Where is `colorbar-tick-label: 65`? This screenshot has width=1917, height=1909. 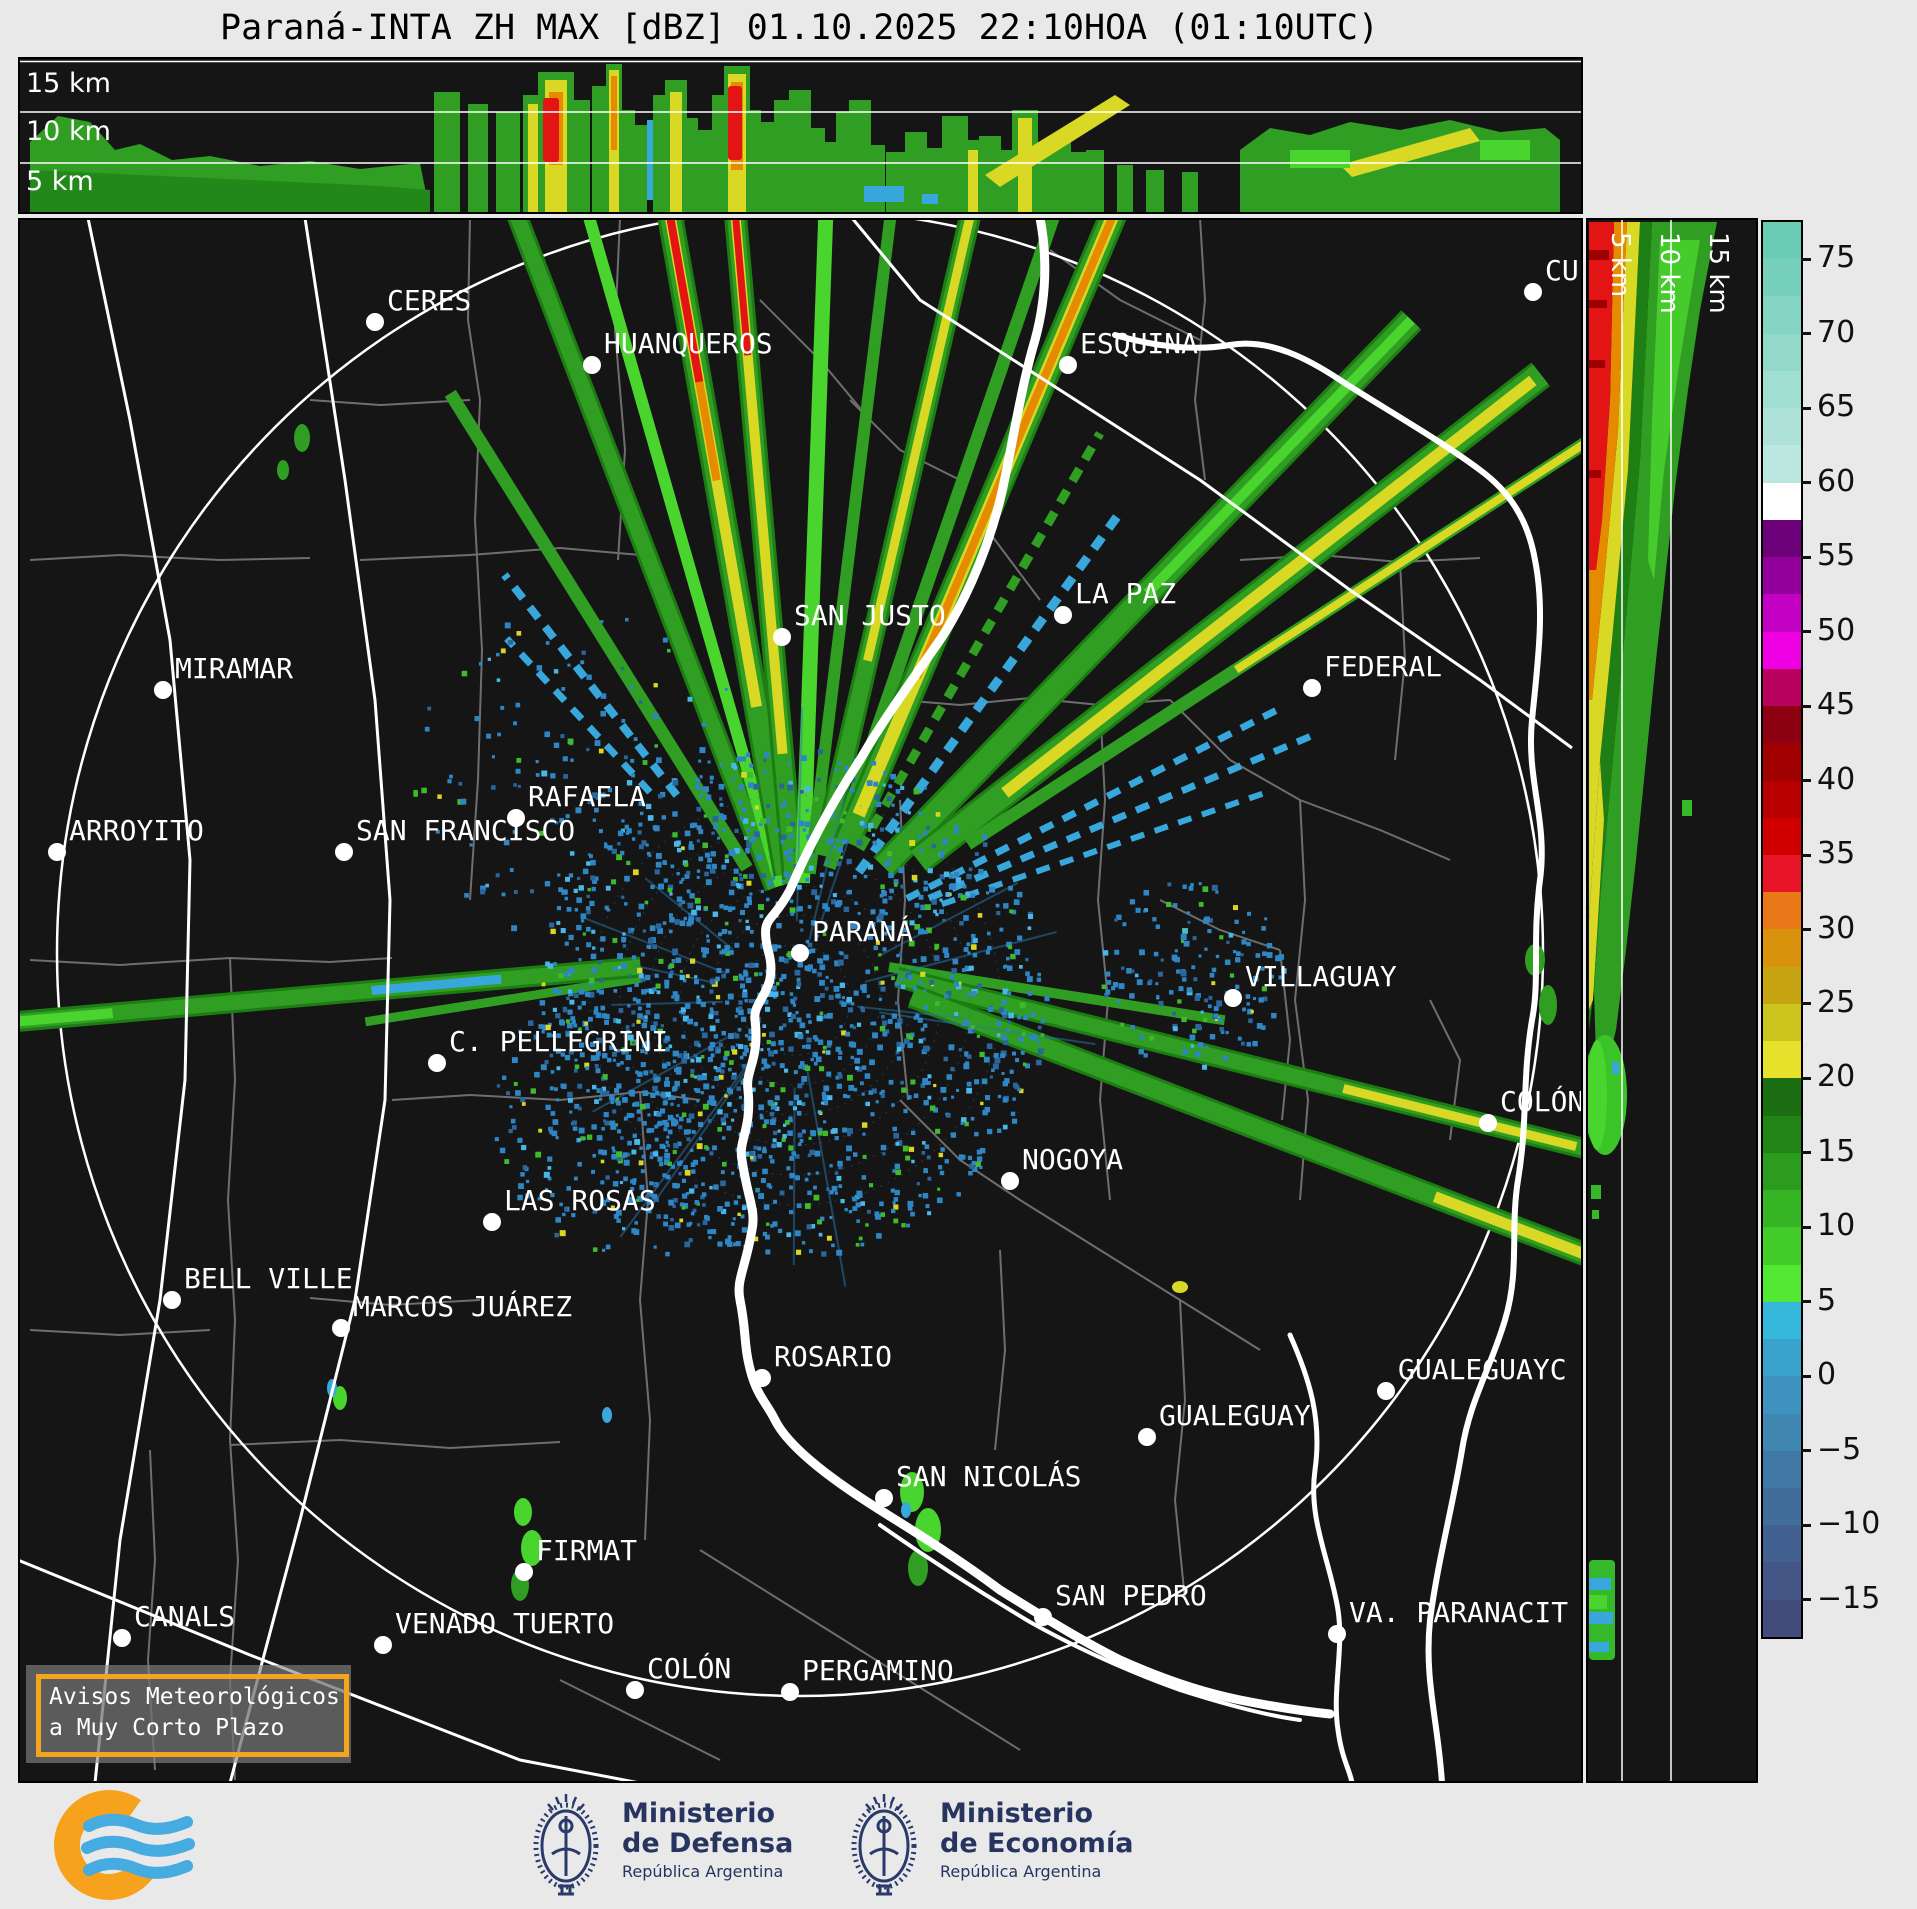 colorbar-tick-label: 65 is located at coordinates (1836, 407).